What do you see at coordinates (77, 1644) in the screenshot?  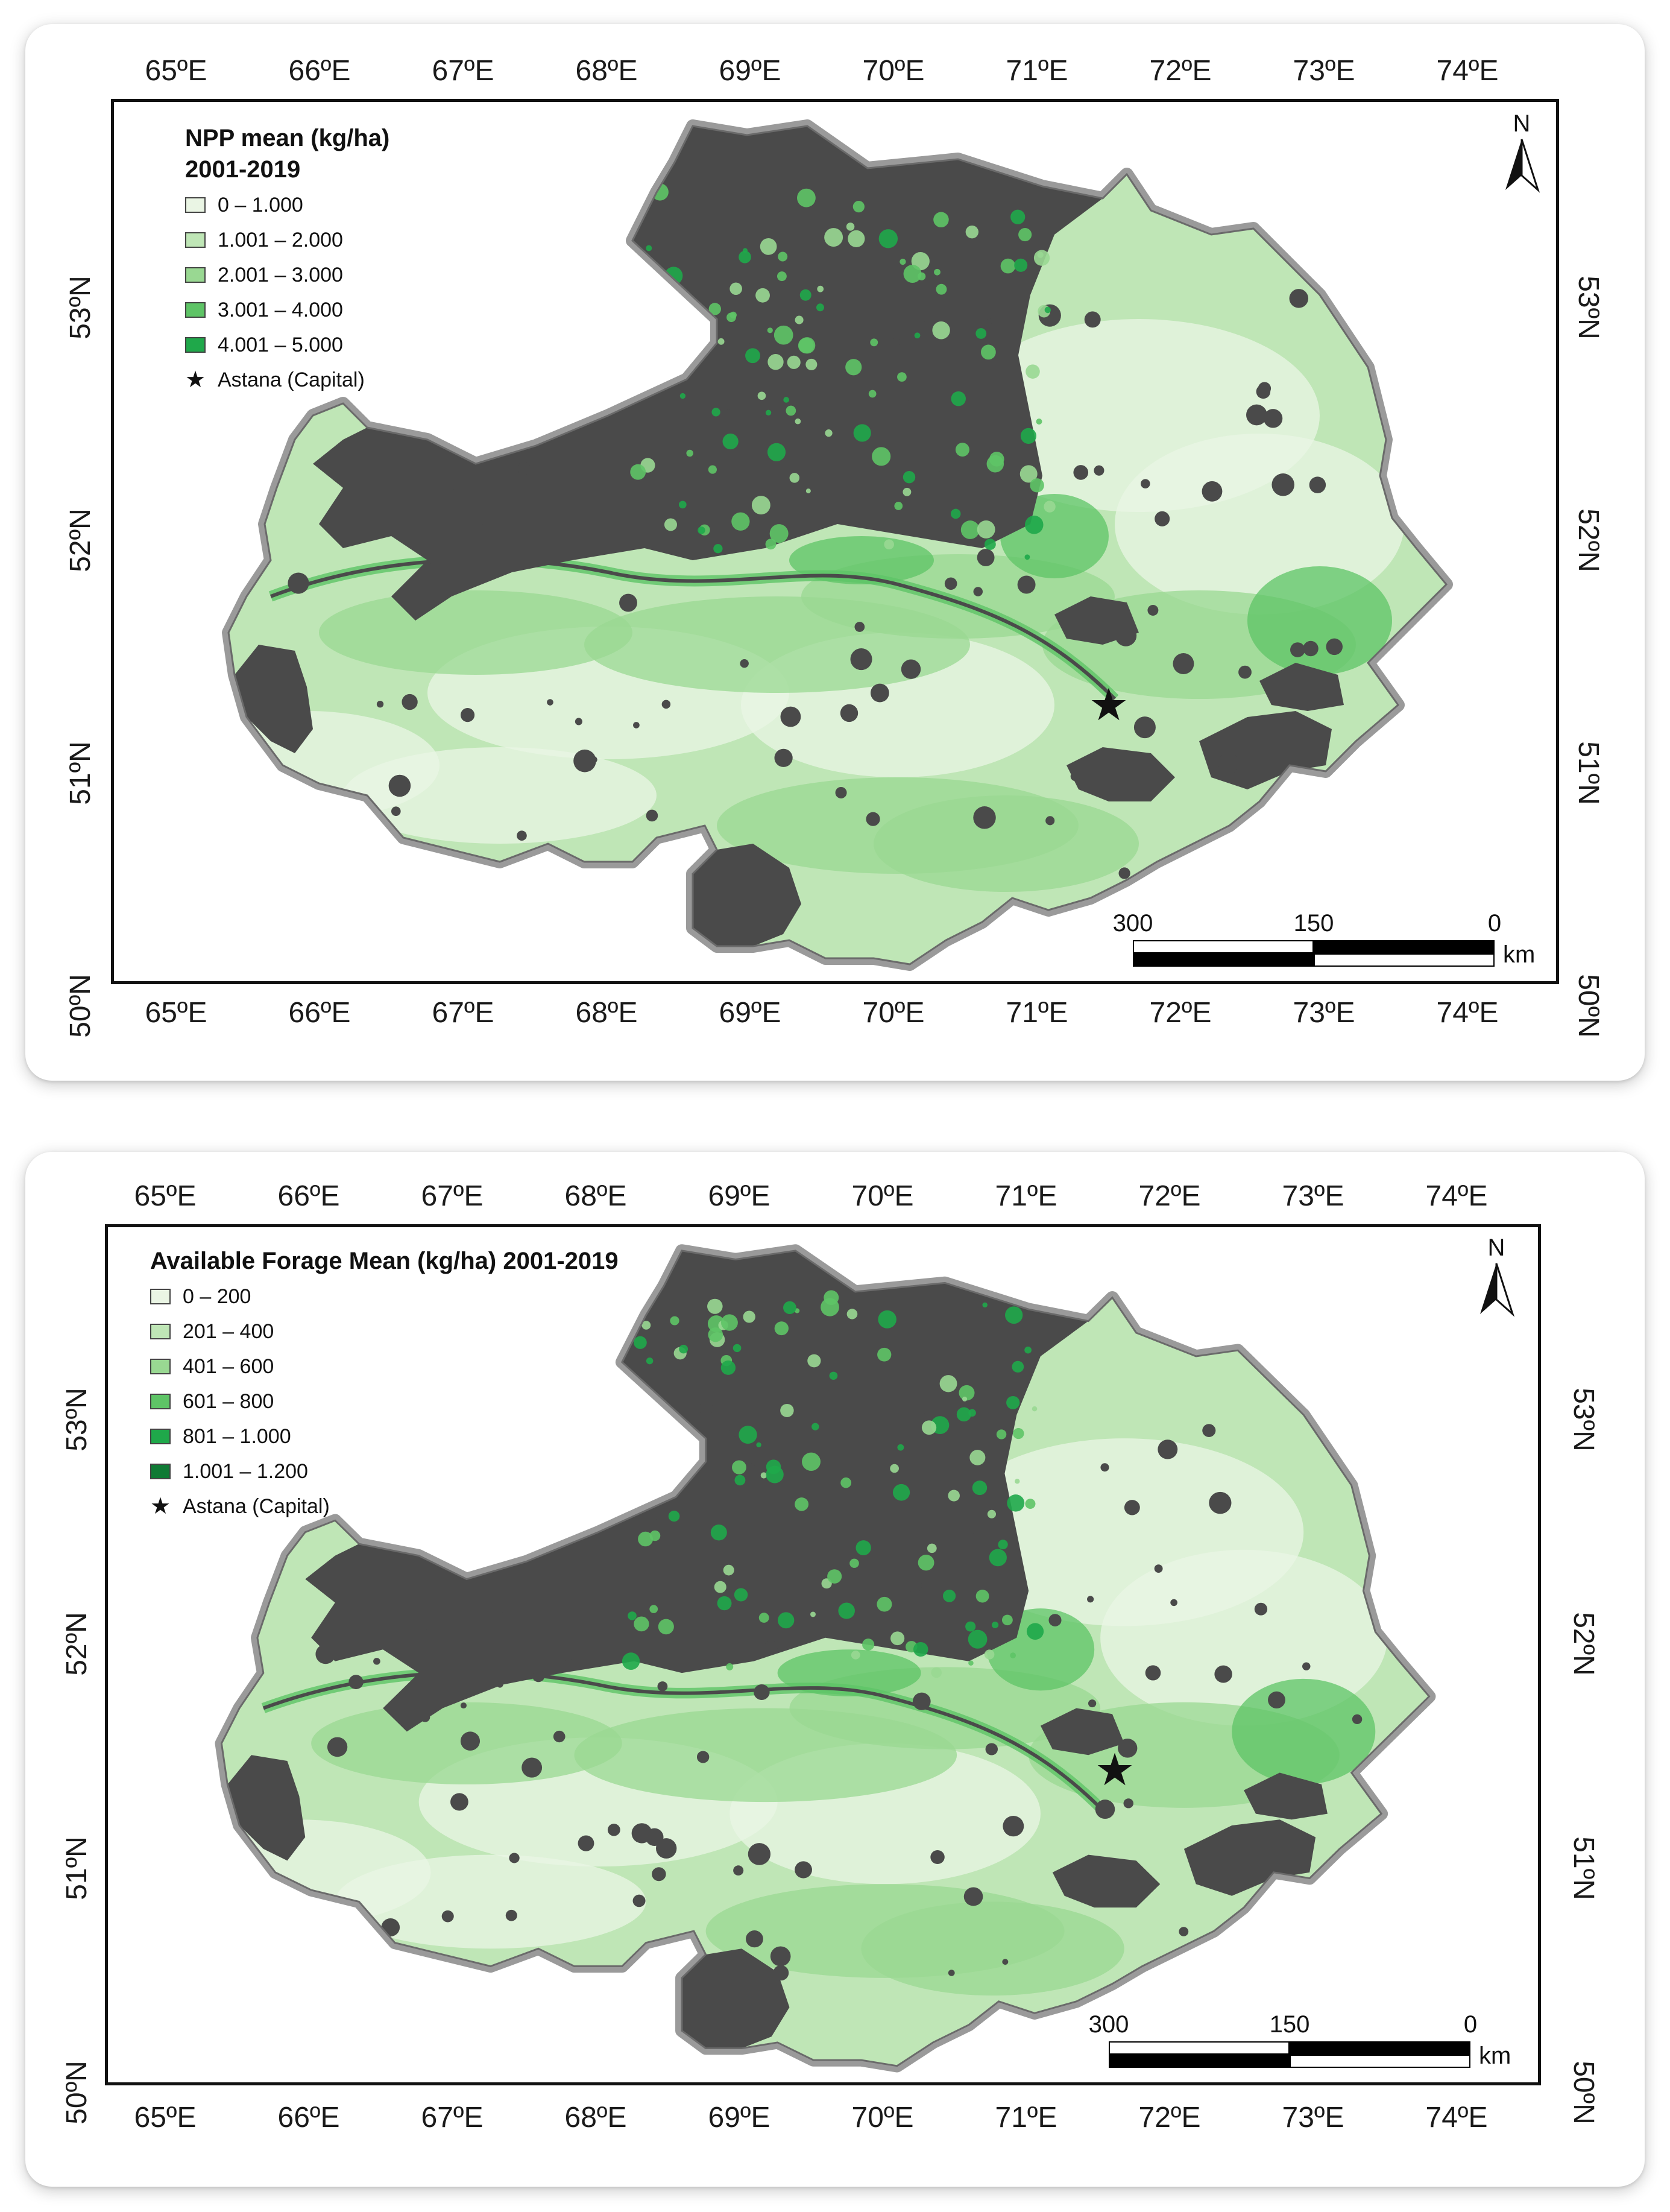 I see `latitude-label-left: 52ºN` at bounding box center [77, 1644].